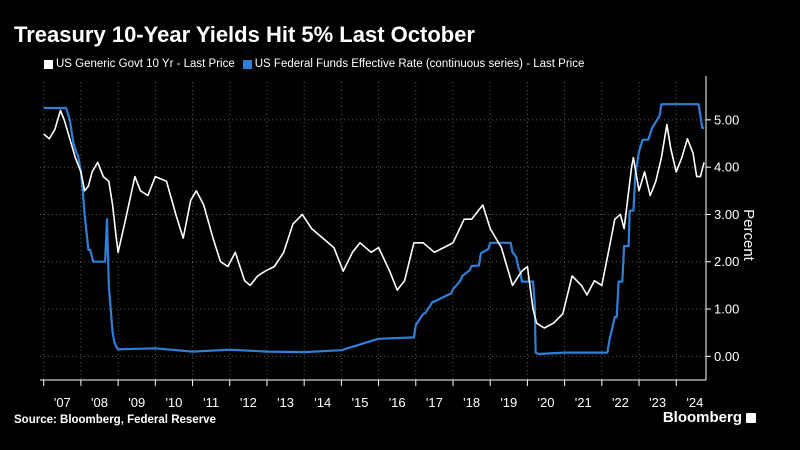  What do you see at coordinates (248, 402) in the screenshot?
I see `x-tick-label: '12` at bounding box center [248, 402].